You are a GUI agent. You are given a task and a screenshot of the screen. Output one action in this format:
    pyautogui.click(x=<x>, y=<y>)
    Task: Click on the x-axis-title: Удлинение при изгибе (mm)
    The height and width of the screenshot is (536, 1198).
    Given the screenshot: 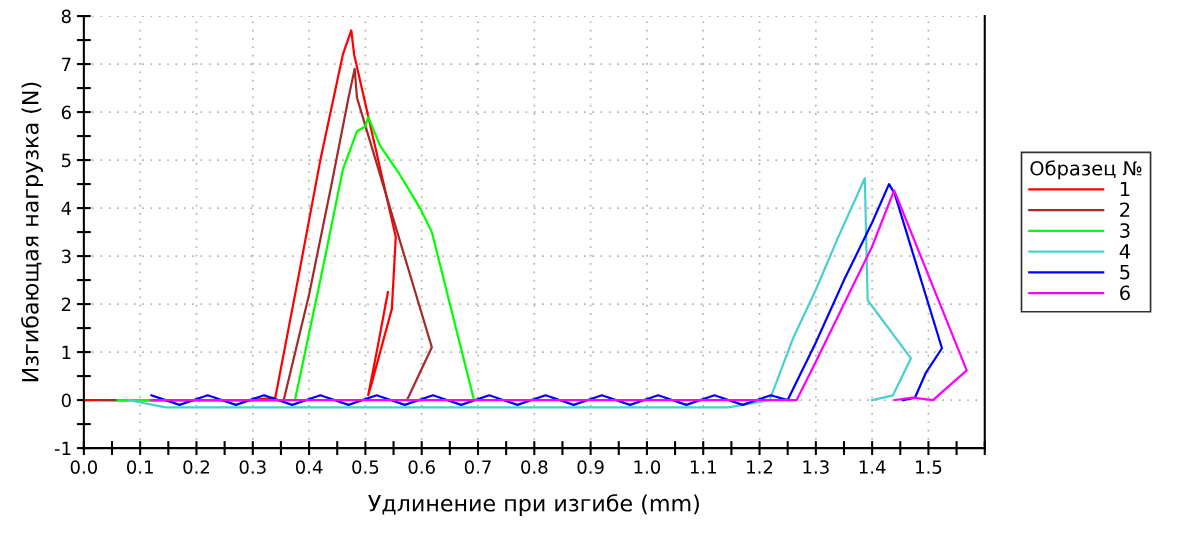 What is the action you would take?
    pyautogui.click(x=533, y=505)
    